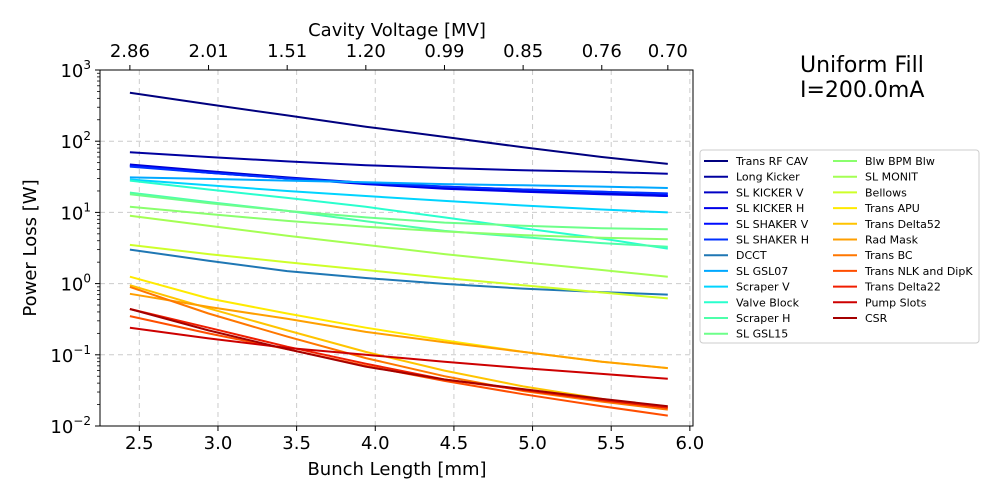 This screenshot has height=500, width=1000. What do you see at coordinates (366, 51) in the screenshot?
I see `top-tick-label: 1.20` at bounding box center [366, 51].